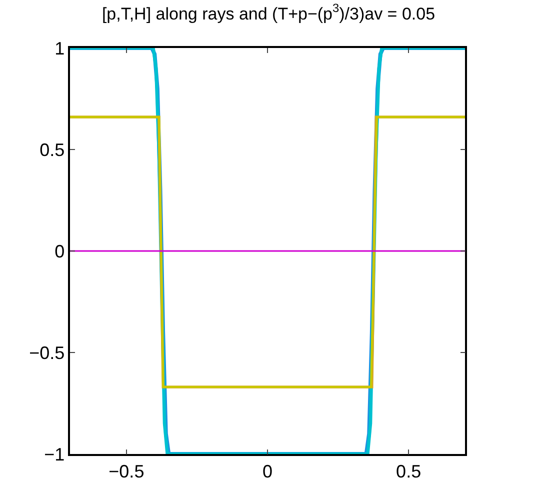 This screenshot has height=493, width=537. I want to click on chart-title: [p,T,H] along rays and (T+p−(p$^{3}$)/3)av = 0.05, so click(269, 12).